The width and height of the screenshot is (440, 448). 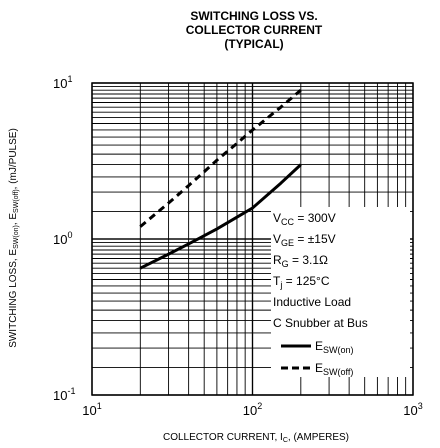 I want to click on y-tick-label: 10¹, so click(x=62, y=82).